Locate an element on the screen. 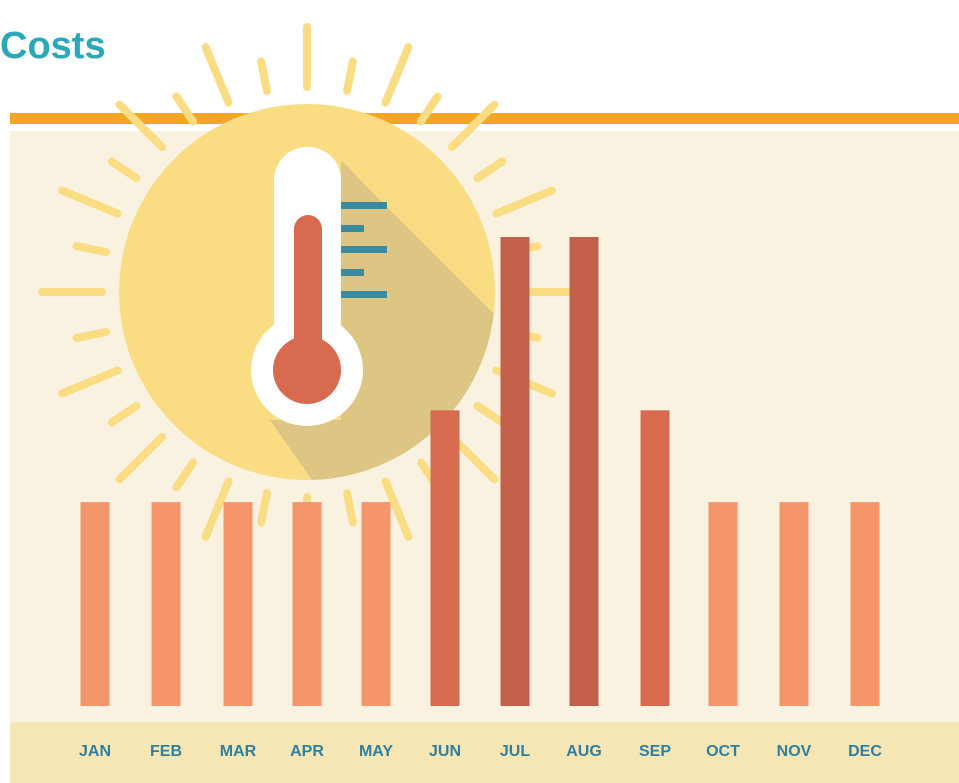 This screenshot has height=783, width=959. x-tick-label: NOV is located at coordinates (794, 751).